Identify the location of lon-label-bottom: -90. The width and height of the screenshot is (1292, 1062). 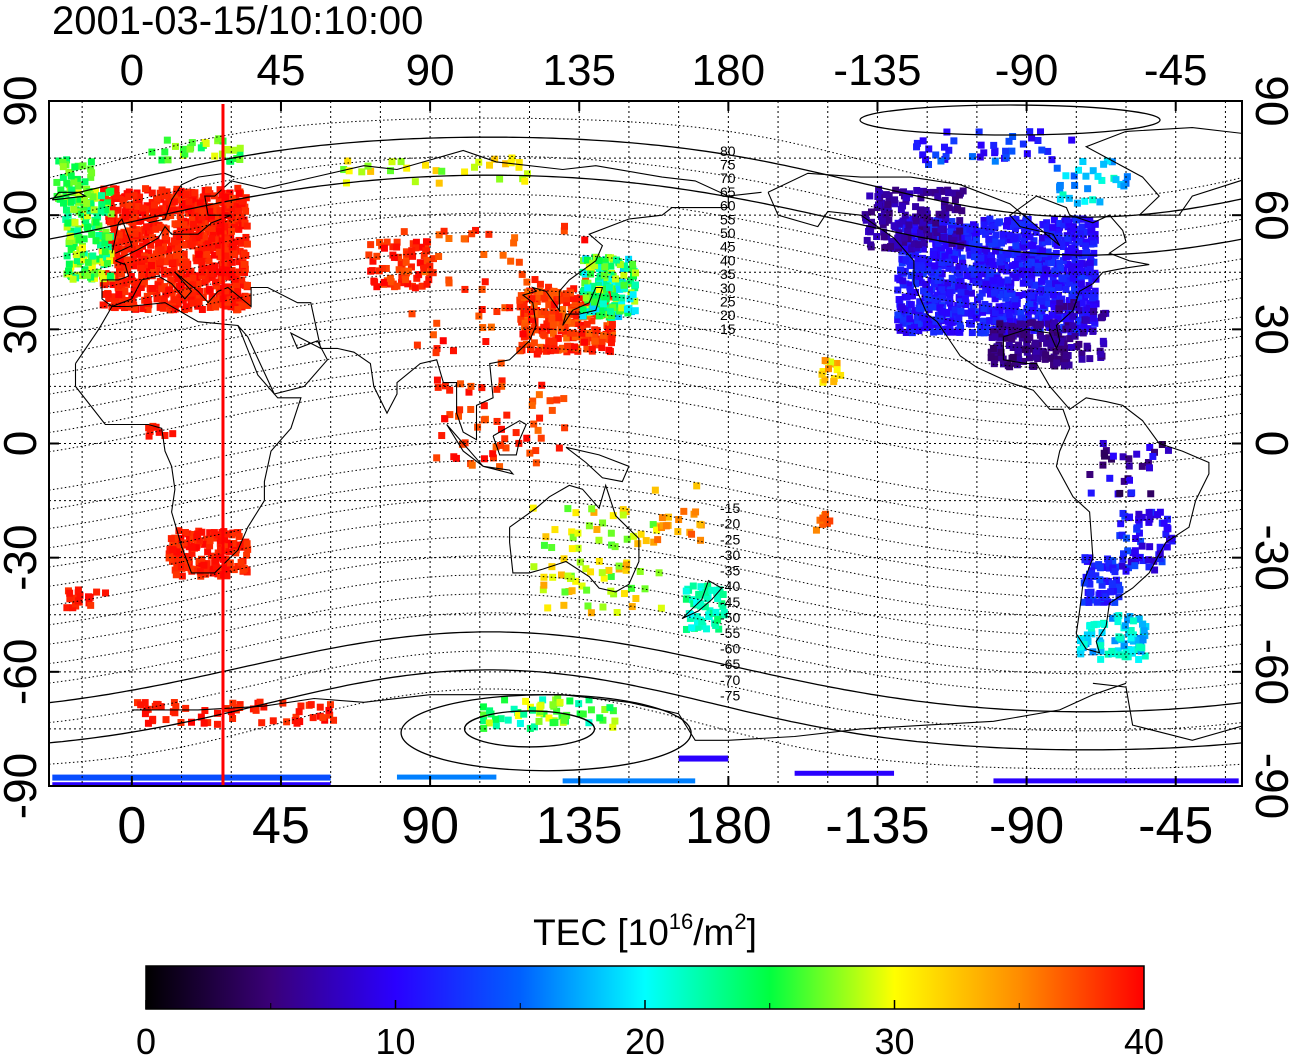
(1026, 826).